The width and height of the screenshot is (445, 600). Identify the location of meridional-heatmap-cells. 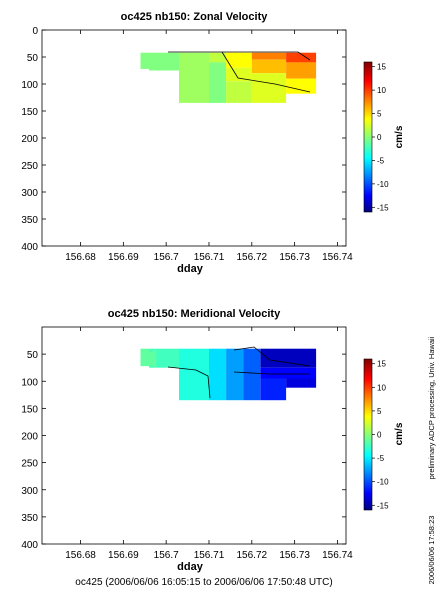
(228, 374).